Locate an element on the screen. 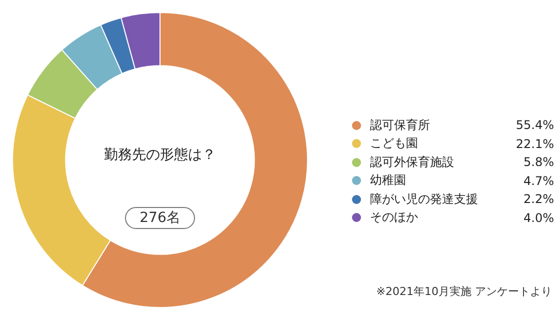  data-label: 4.7% is located at coordinates (538, 181).